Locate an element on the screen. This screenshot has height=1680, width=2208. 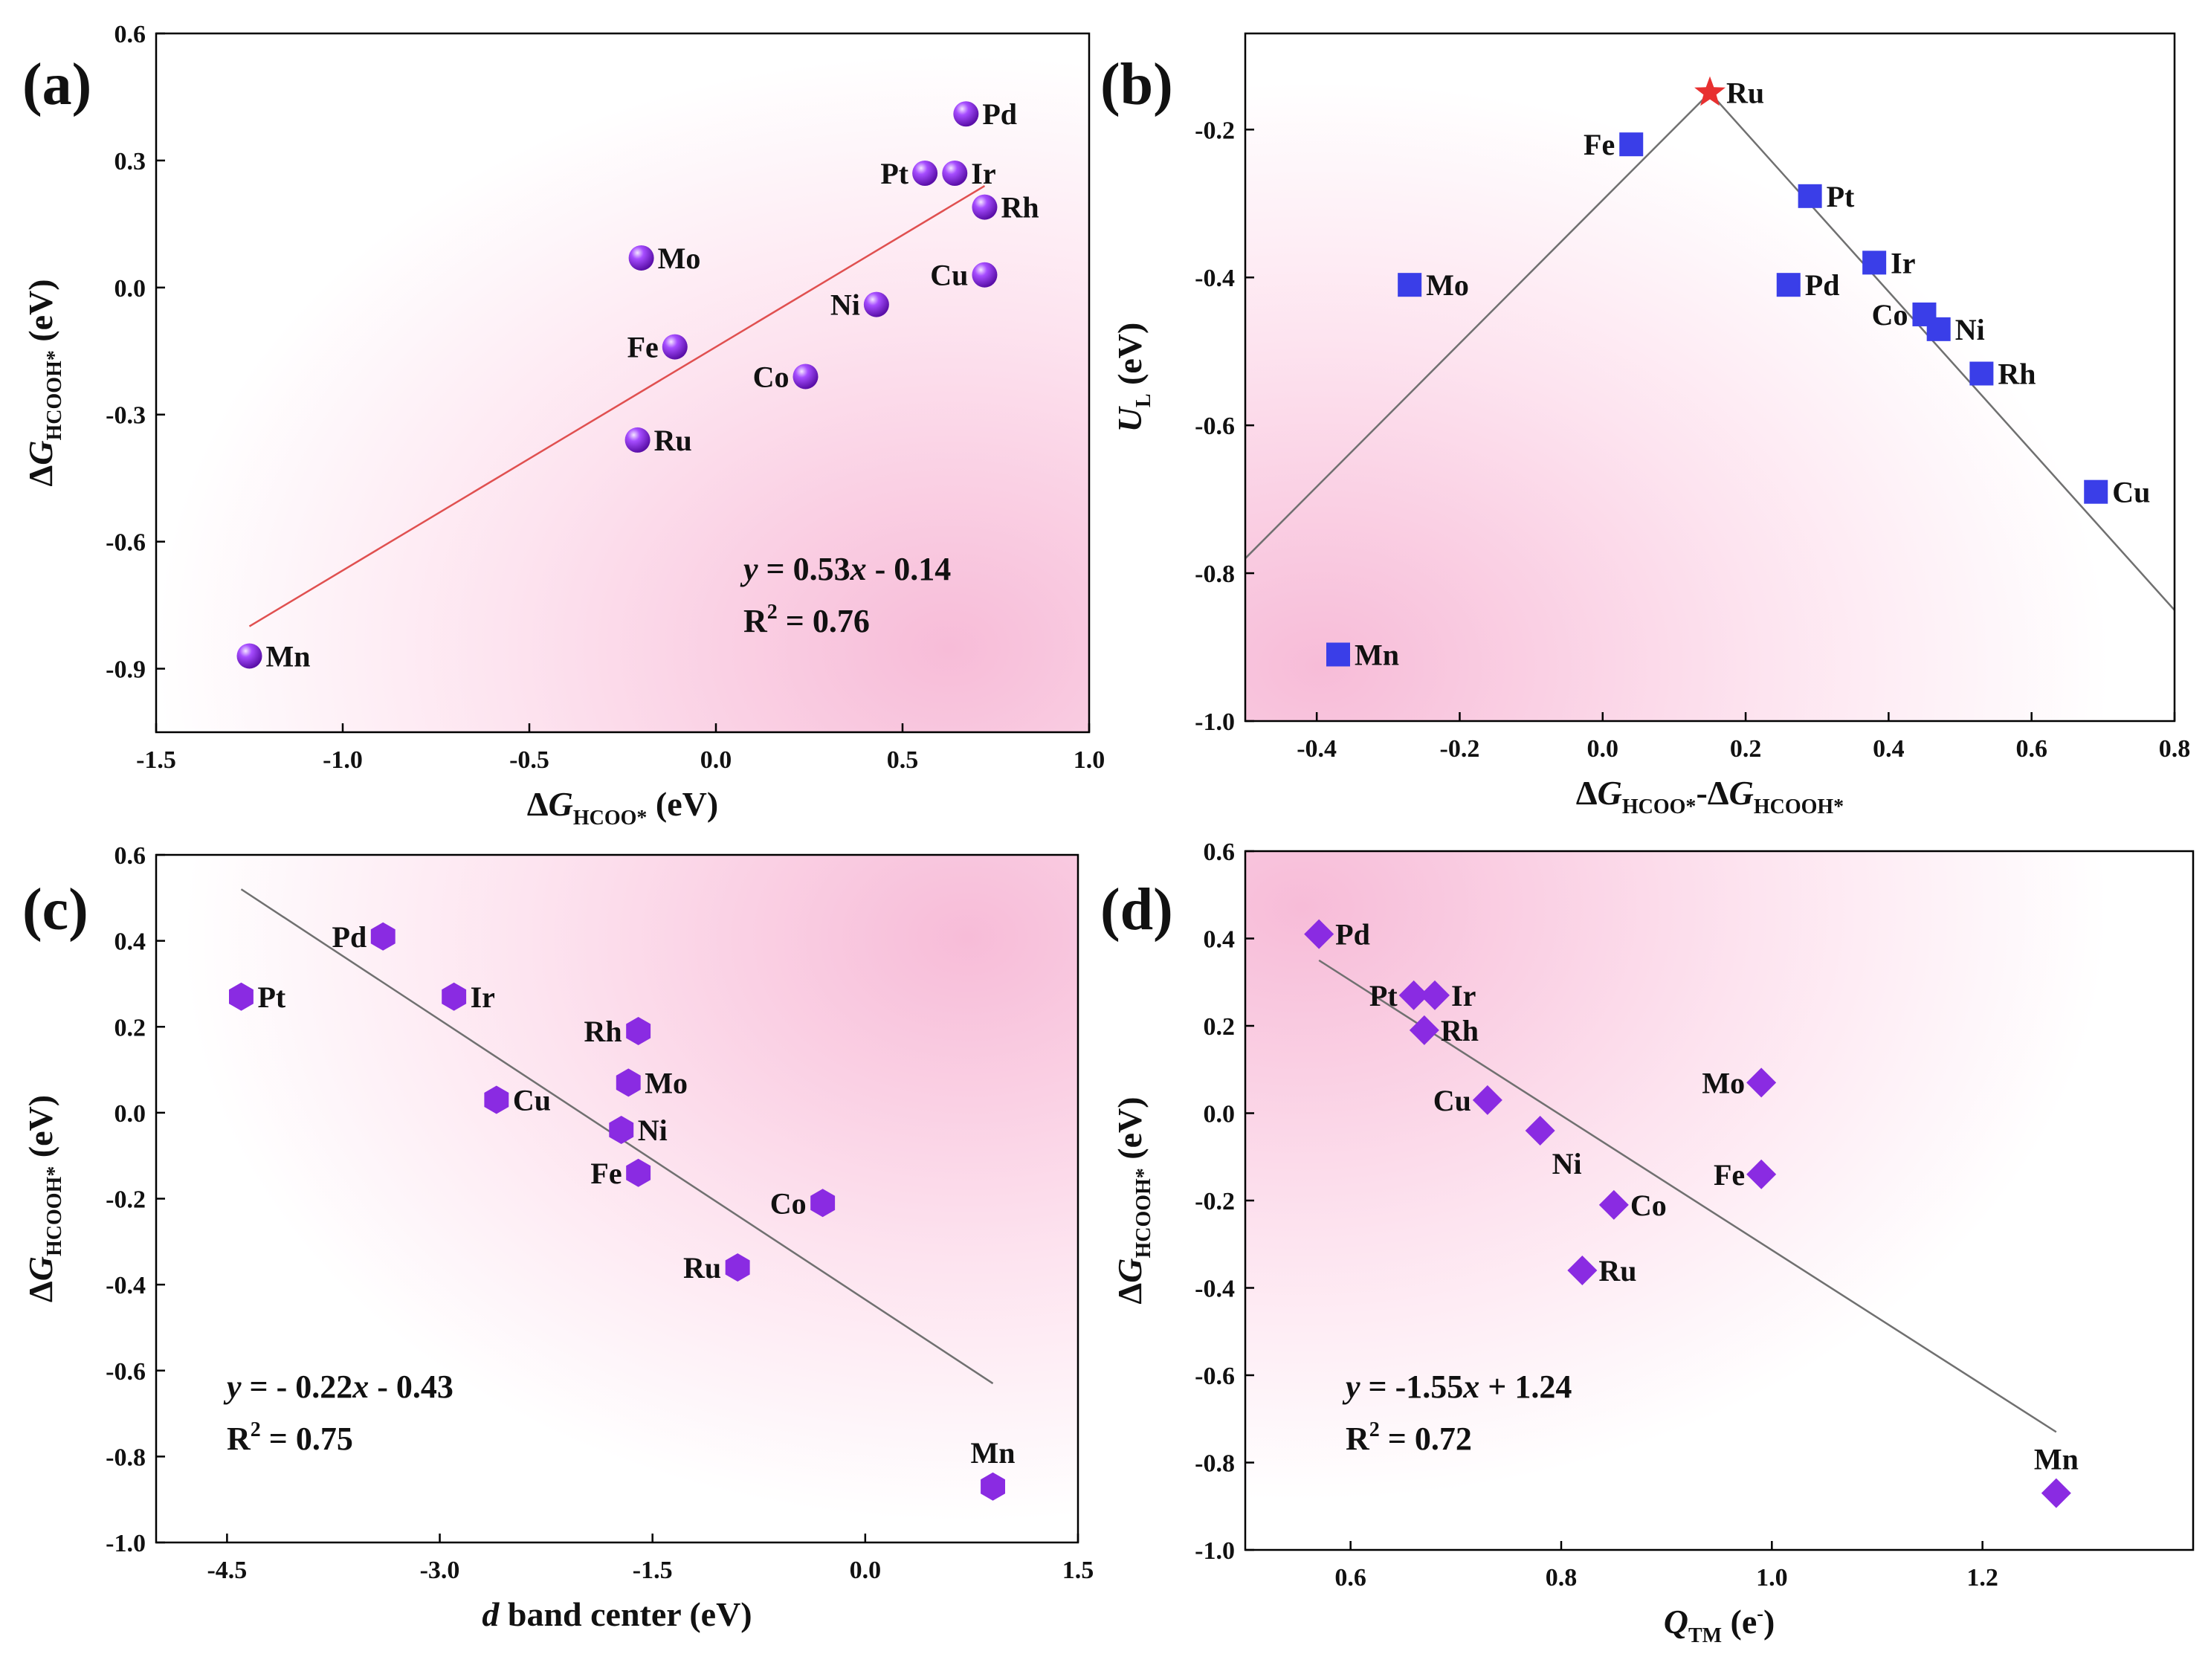
panel-label: (c) is located at coordinates (55, 910).